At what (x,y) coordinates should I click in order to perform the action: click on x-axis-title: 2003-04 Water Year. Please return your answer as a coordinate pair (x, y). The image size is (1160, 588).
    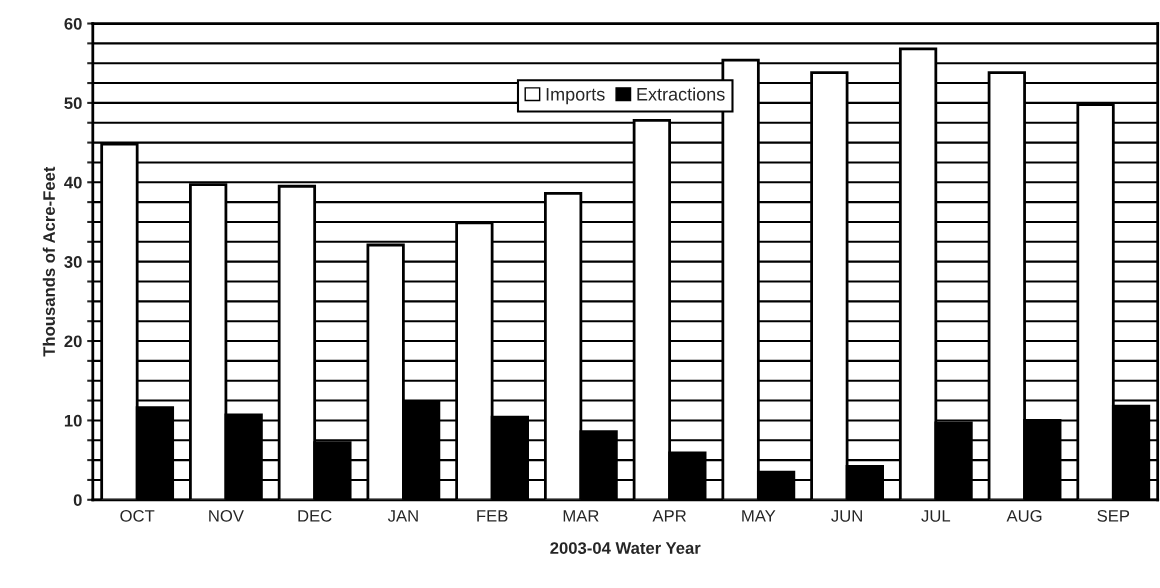
    Looking at the image, I should click on (625, 548).